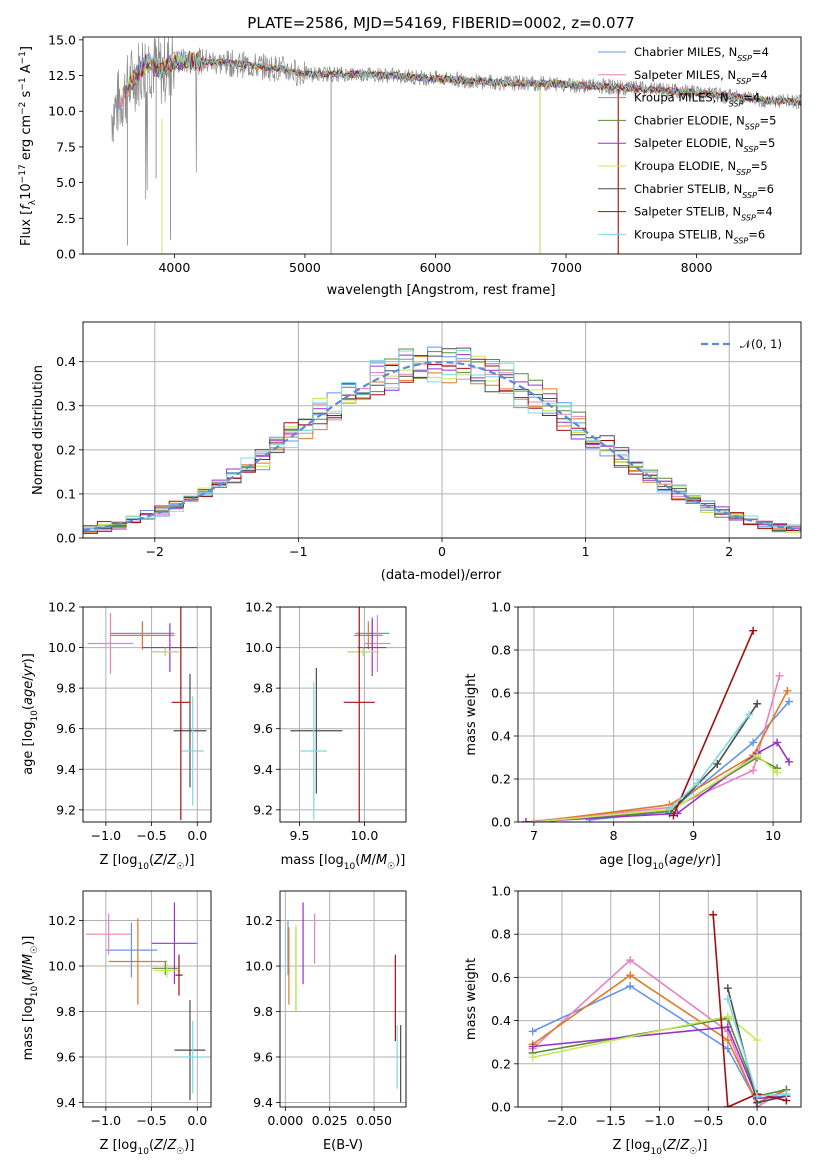 This screenshot has width=819, height=1170. Describe the element at coordinates (66, 493) in the screenshot. I see `y-tick-label: 0.1` at that location.